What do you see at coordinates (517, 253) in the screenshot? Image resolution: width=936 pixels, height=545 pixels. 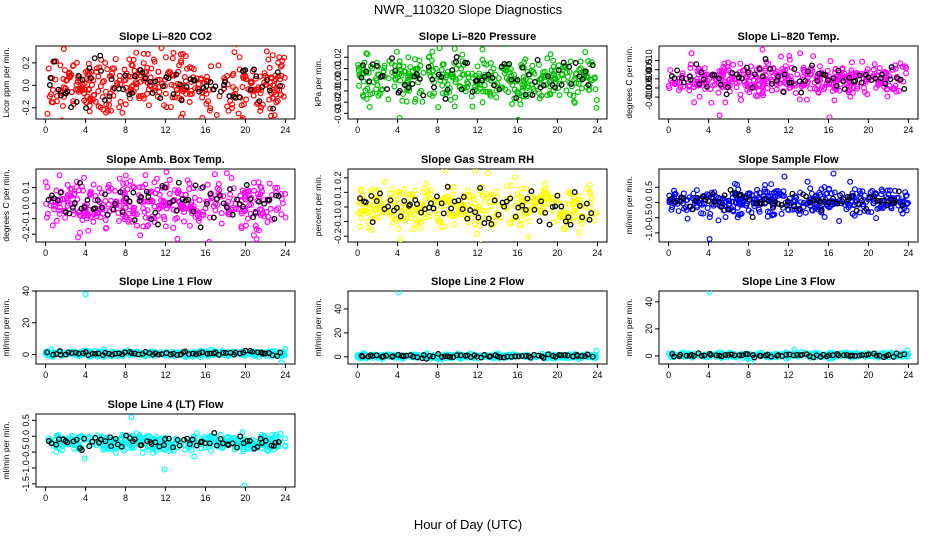 I see `x-tick-label: 16` at bounding box center [517, 253].